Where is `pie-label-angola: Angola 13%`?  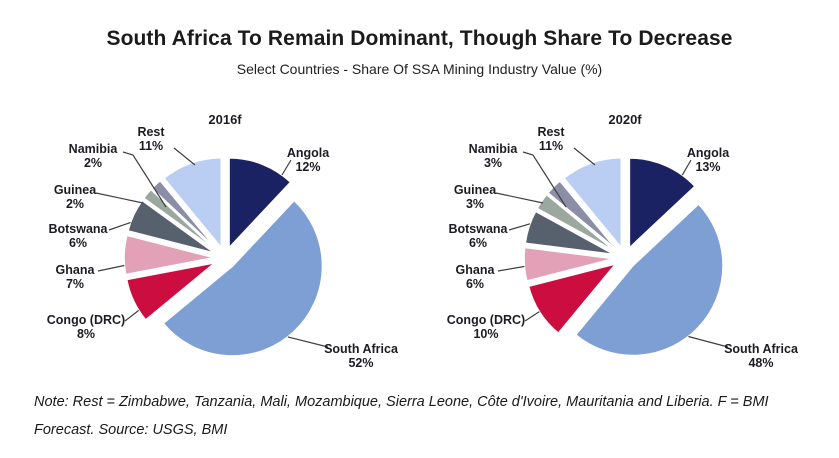 pie-label-angola: Angola 13% is located at coordinates (708, 160).